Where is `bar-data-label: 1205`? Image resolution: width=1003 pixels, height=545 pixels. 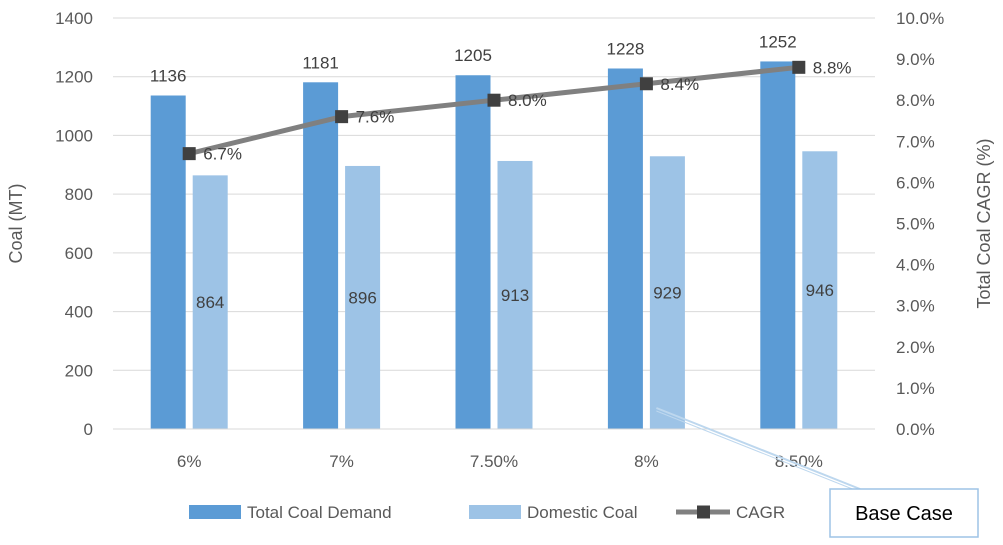 bar-data-label: 1205 is located at coordinates (473, 55).